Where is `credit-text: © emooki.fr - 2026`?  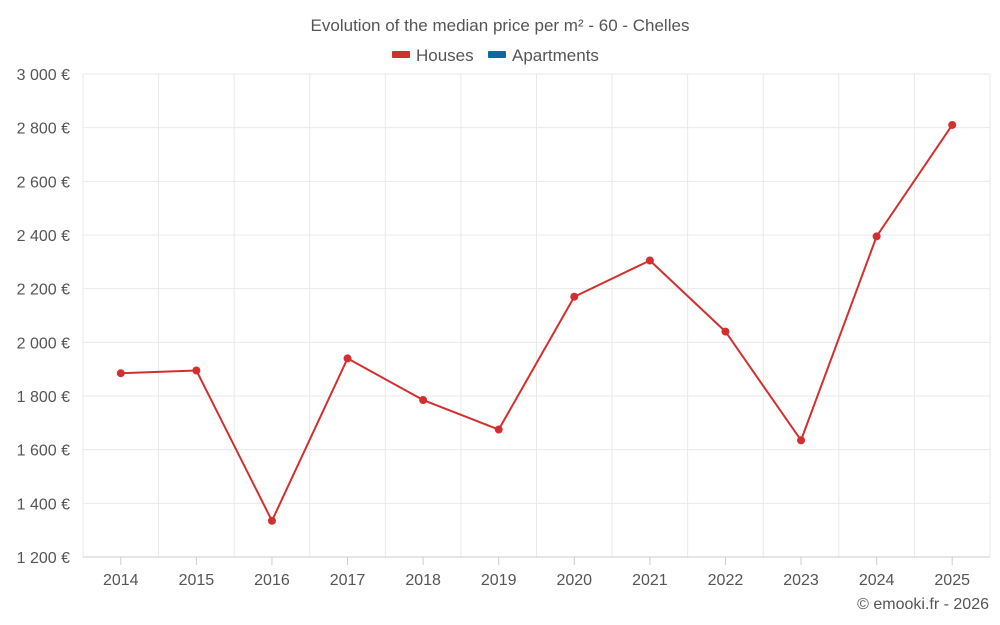 credit-text: © emooki.fr - 2026 is located at coordinates (923, 604).